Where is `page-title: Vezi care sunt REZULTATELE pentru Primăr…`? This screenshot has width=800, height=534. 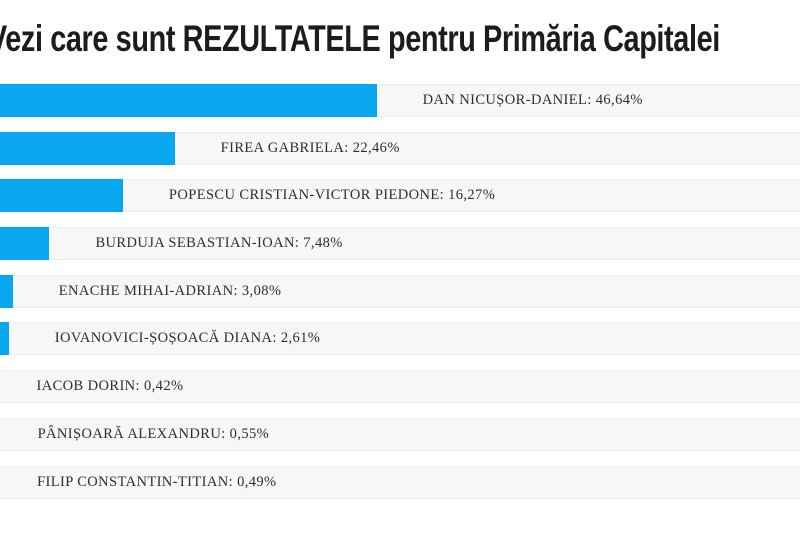
page-title: Vezi care sunt REZULTATELE pentru Primăr… is located at coordinates (360, 38).